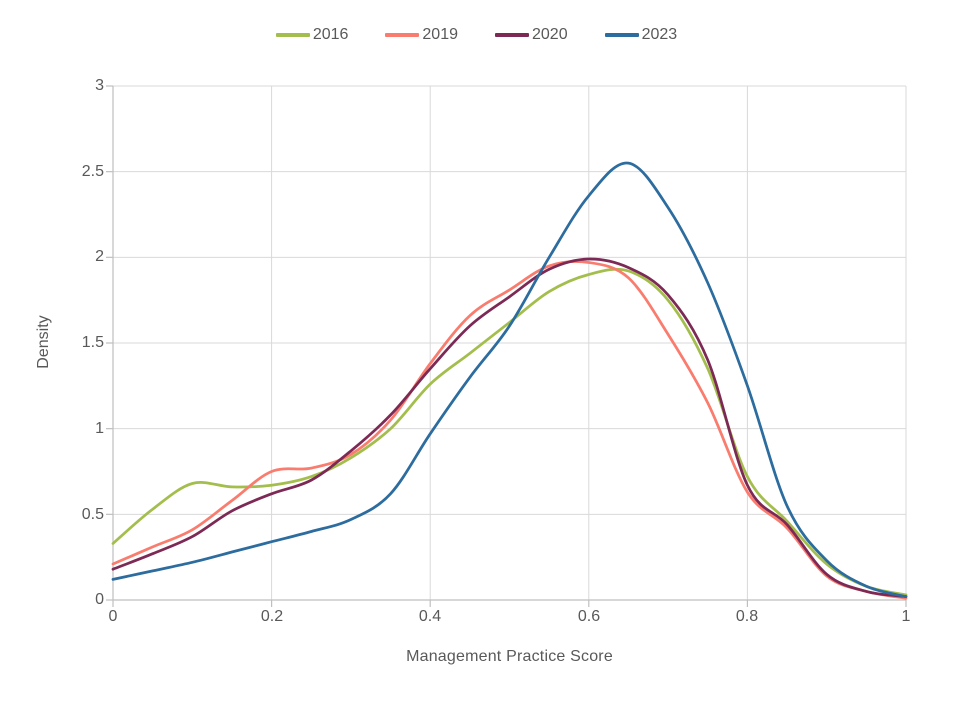 This screenshot has width=953, height=701. I want to click on y-tick-label-2: 2, so click(99, 256).